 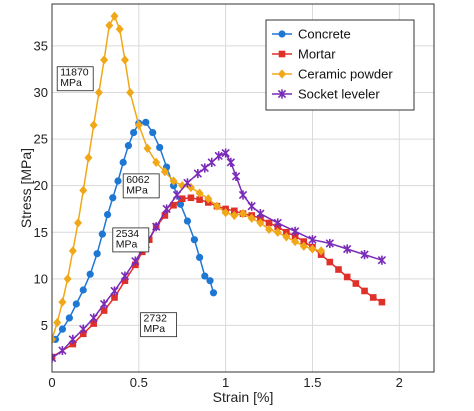 I want to click on x-tick-label: 1, so click(x=225, y=382).